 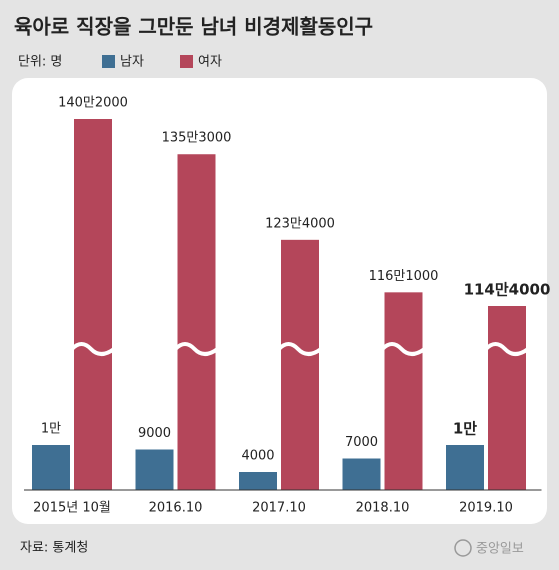 What do you see at coordinates (404, 276) in the screenshot?
I see `value-label: 116만1000` at bounding box center [404, 276].